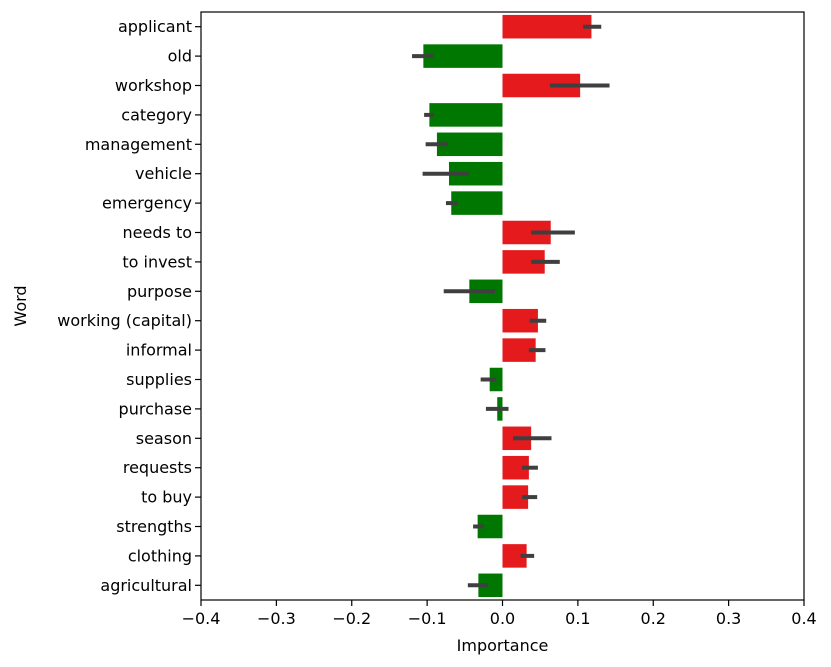 Image resolution: width=831 pixels, height=667 pixels. What do you see at coordinates (490, 585) in the screenshot?
I see `bar-agricultural` at bounding box center [490, 585].